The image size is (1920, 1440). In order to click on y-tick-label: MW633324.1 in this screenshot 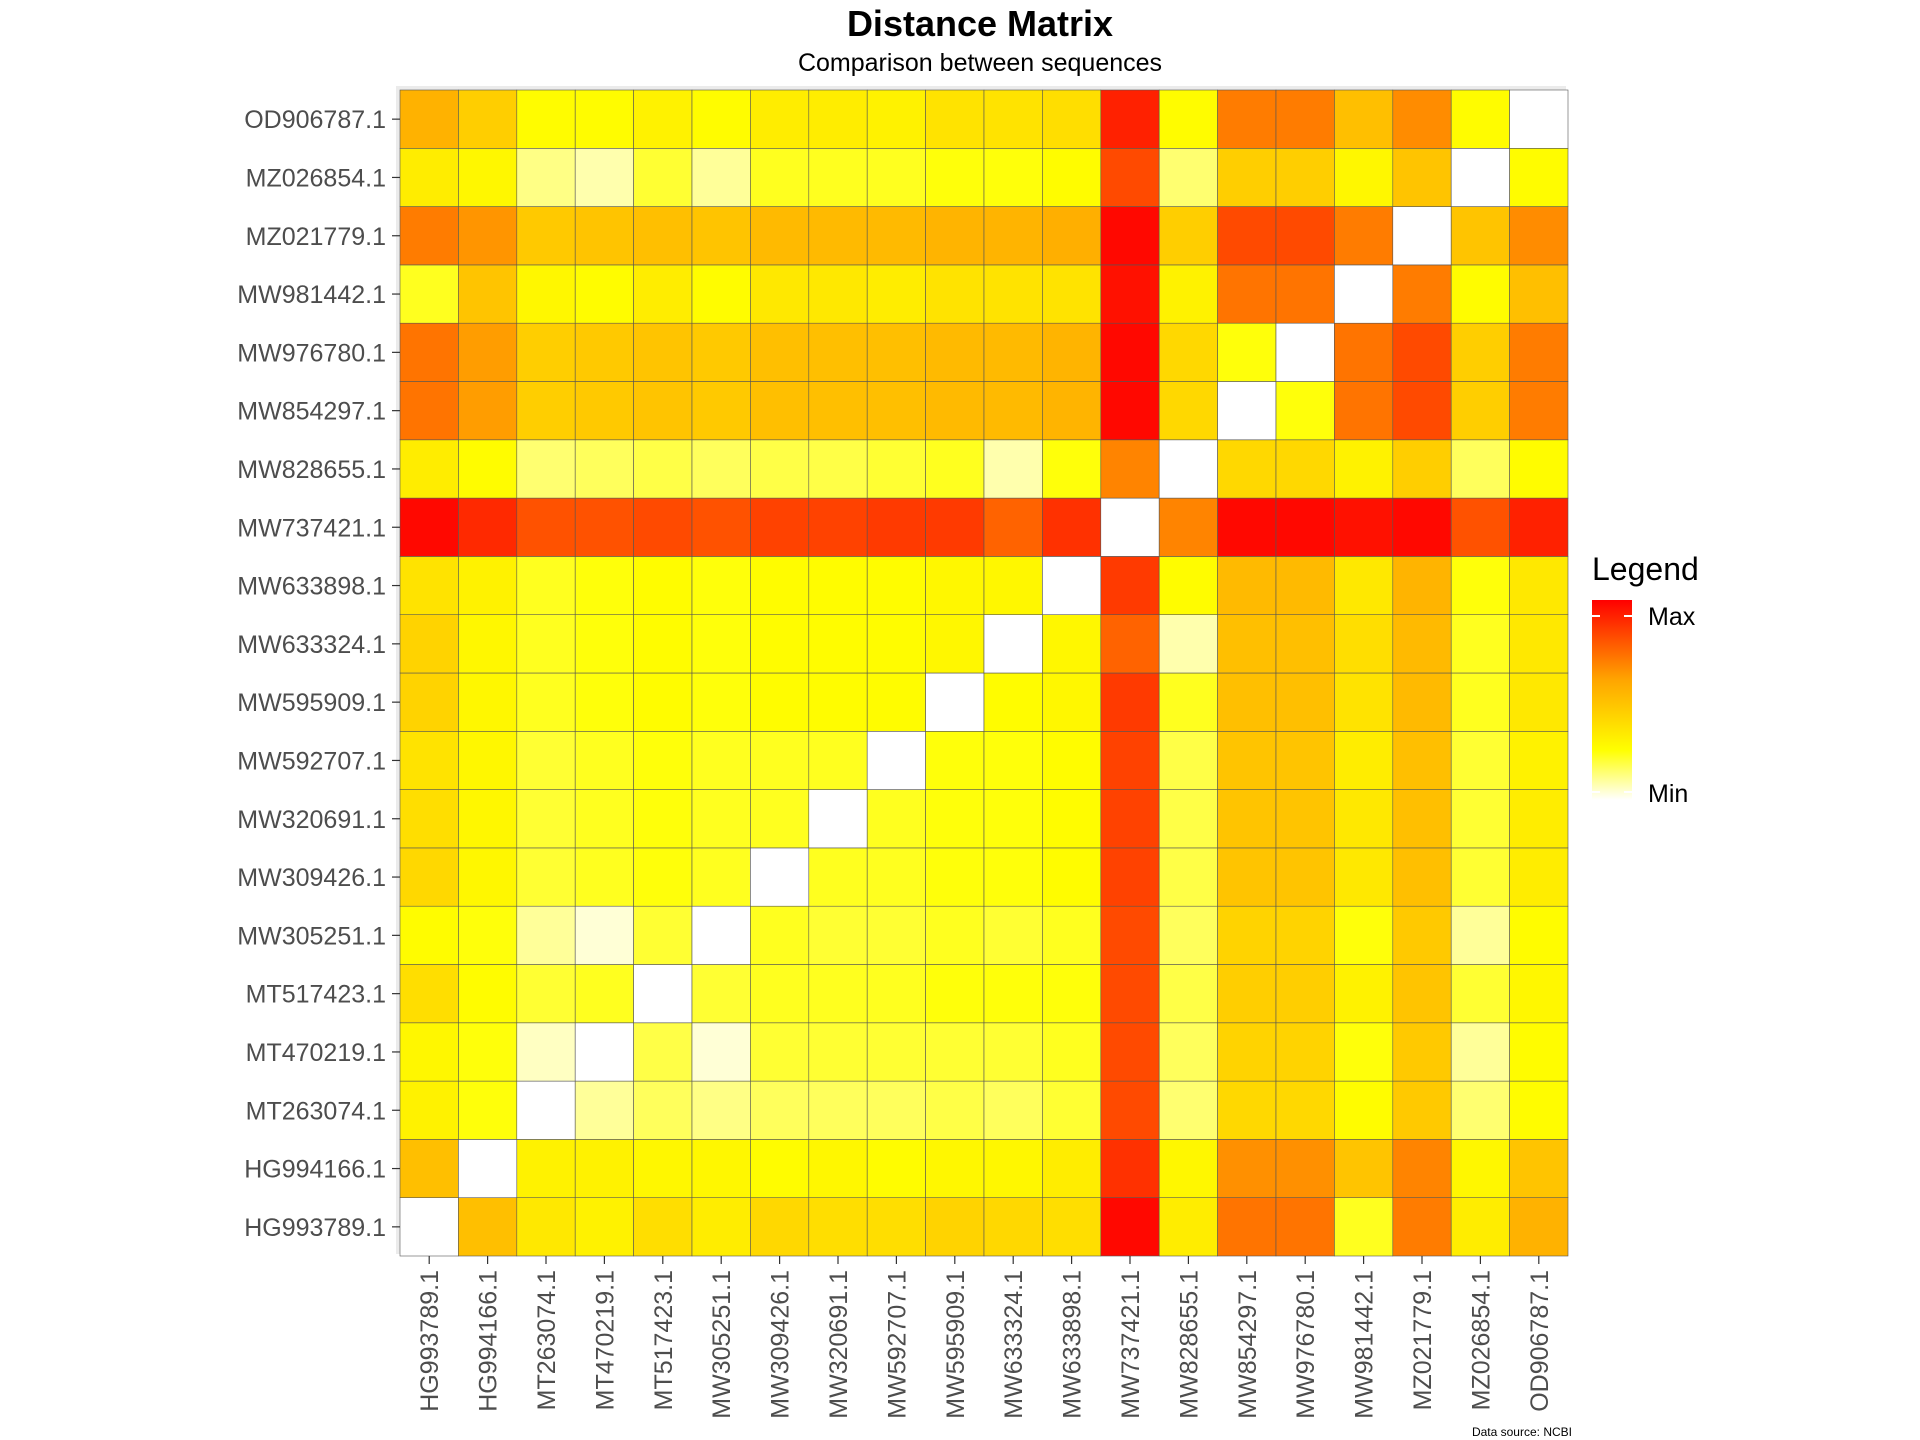, I will do `click(311, 645)`.